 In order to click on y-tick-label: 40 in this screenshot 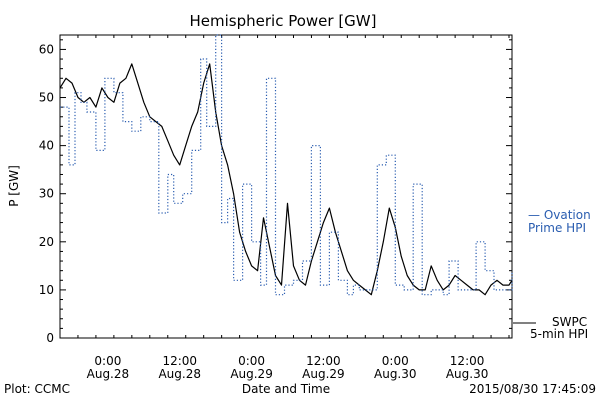, I will do `click(46, 146)`.